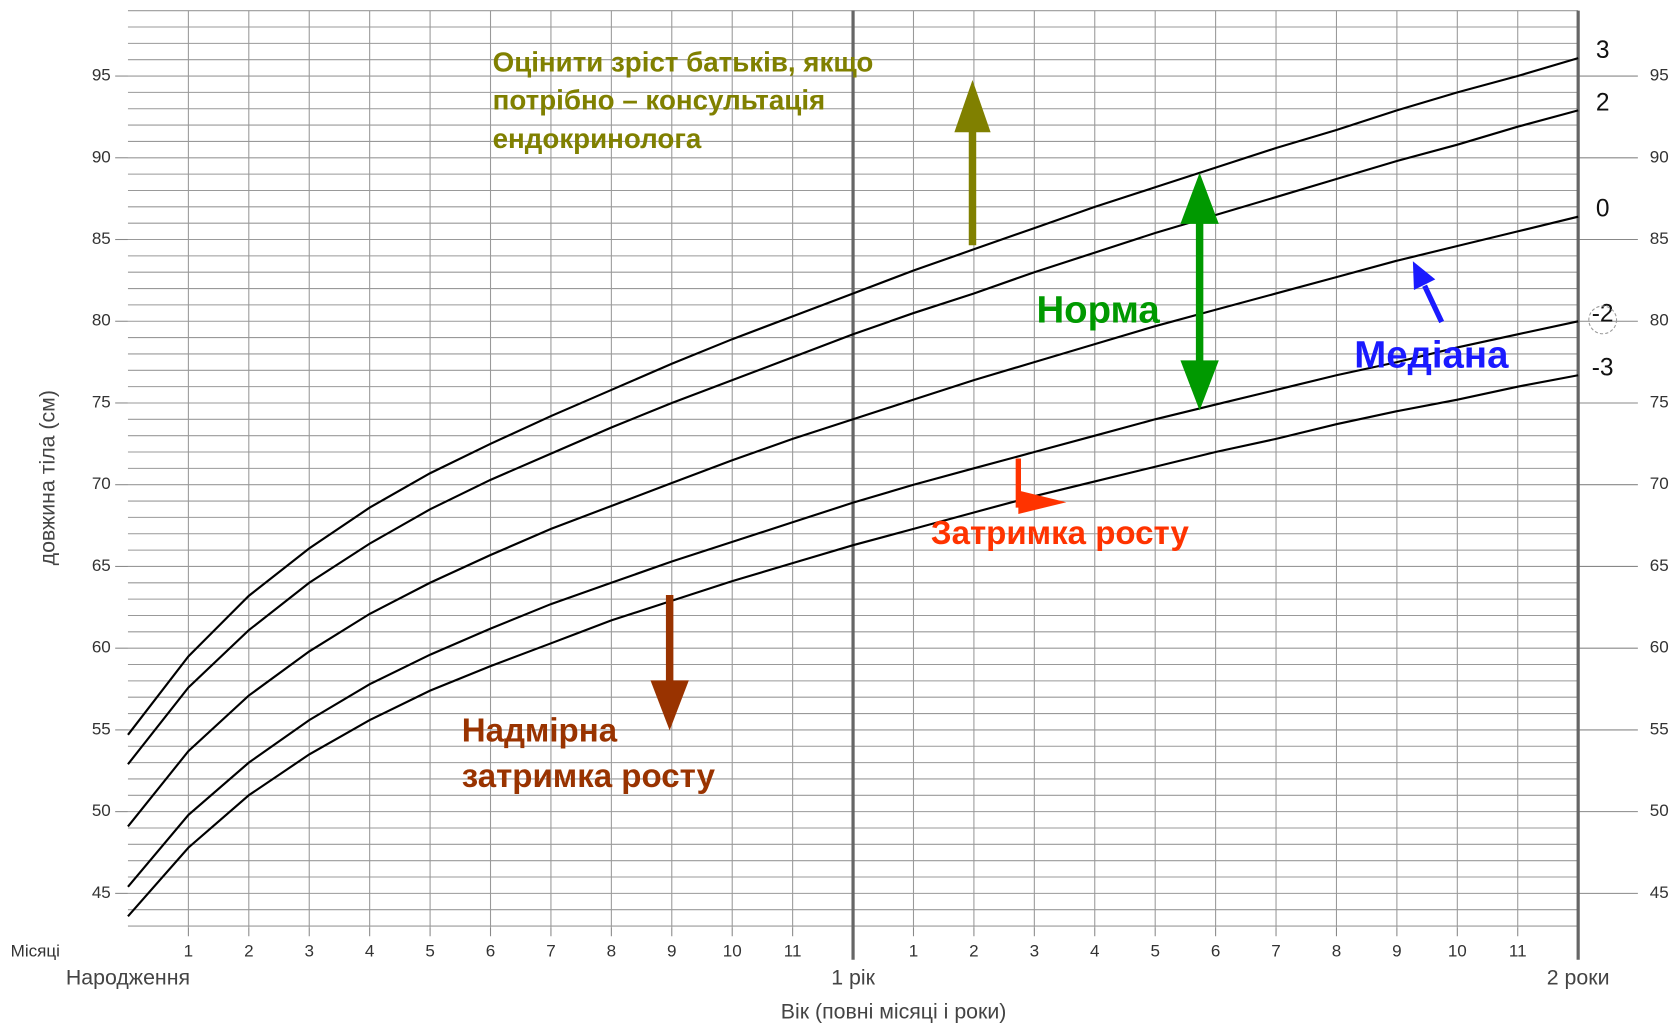 The width and height of the screenshot is (1672, 1029). Describe the element at coordinates (101, 320) in the screenshot. I see `y-tick-label: 80` at that location.